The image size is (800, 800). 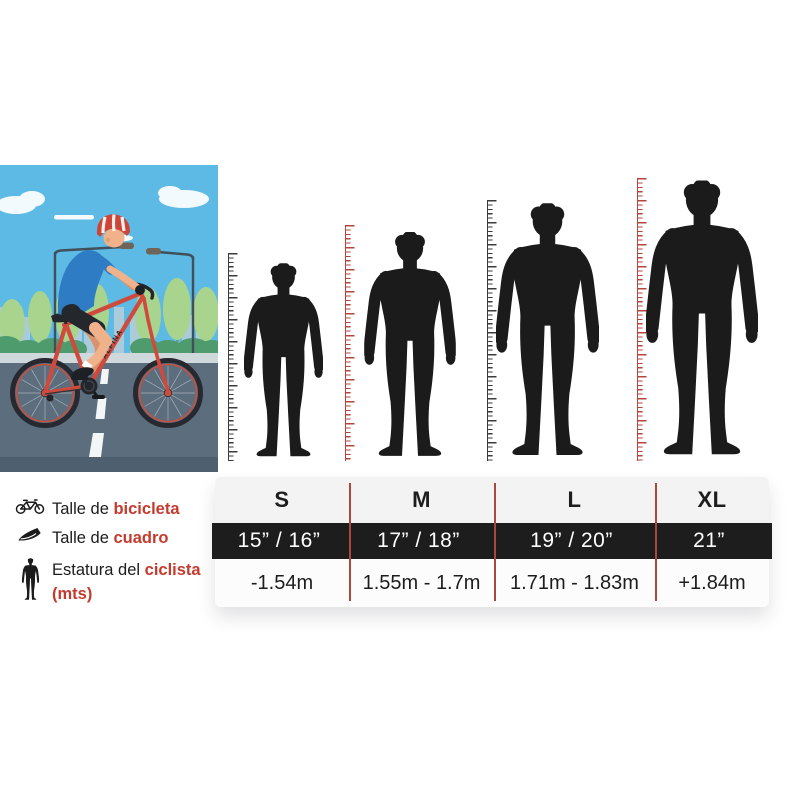 I want to click on wheel-size-value: 19” / 20”, so click(x=571, y=540).